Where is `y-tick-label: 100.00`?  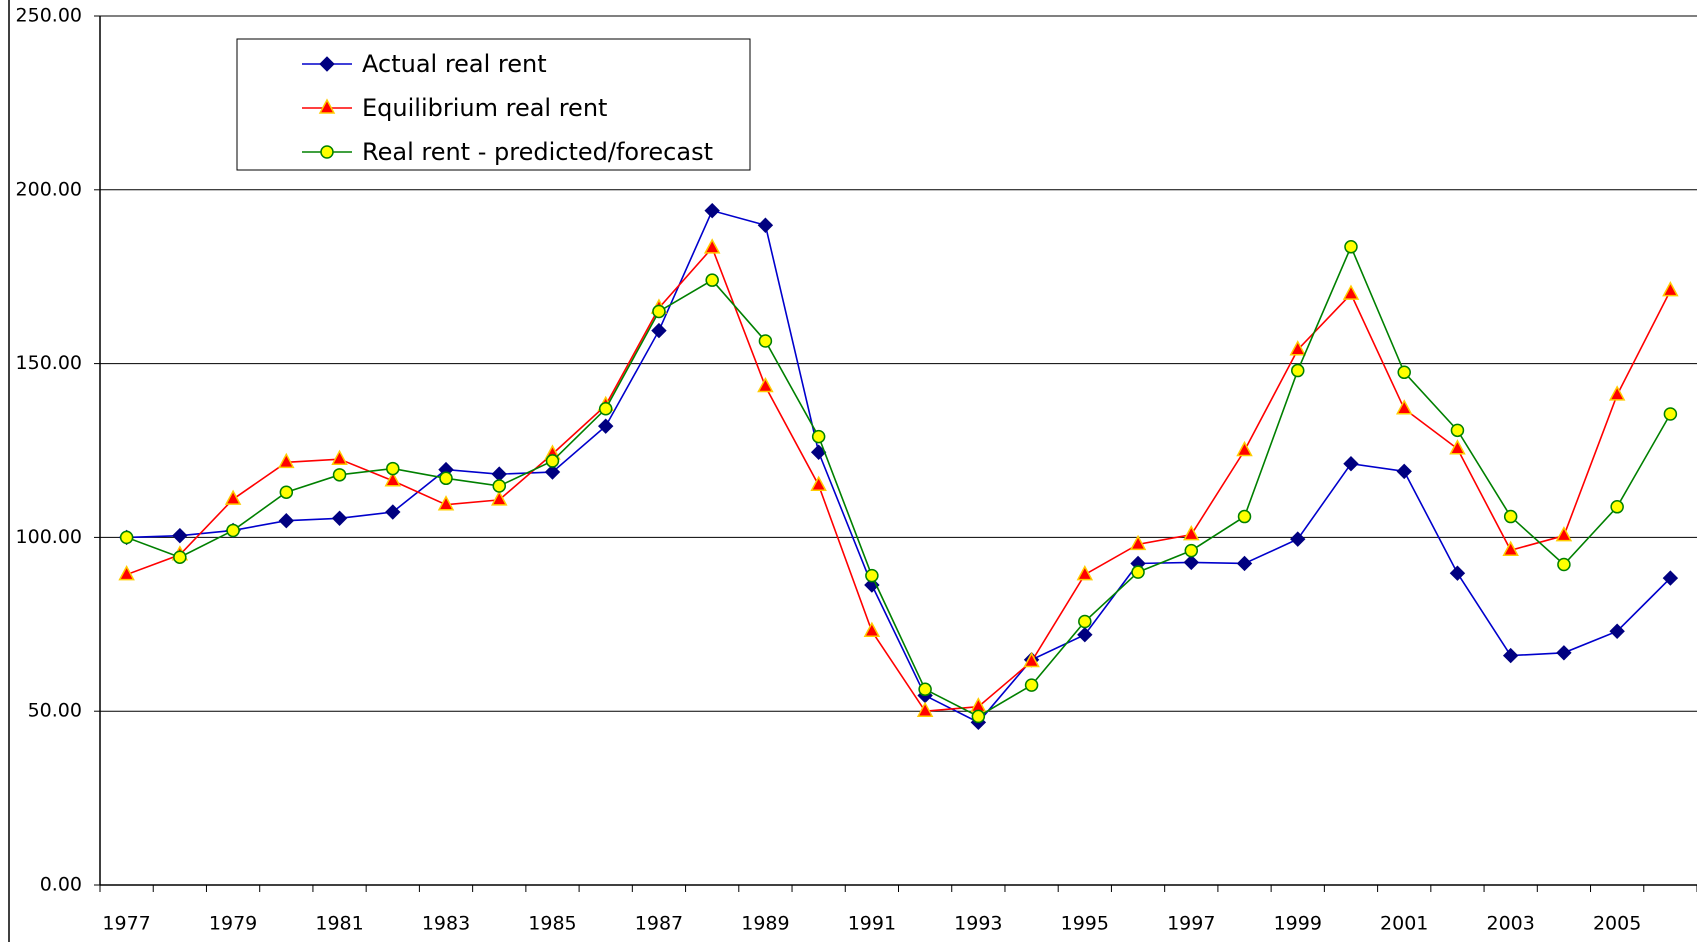 y-tick-label: 100.00 is located at coordinates (49, 537).